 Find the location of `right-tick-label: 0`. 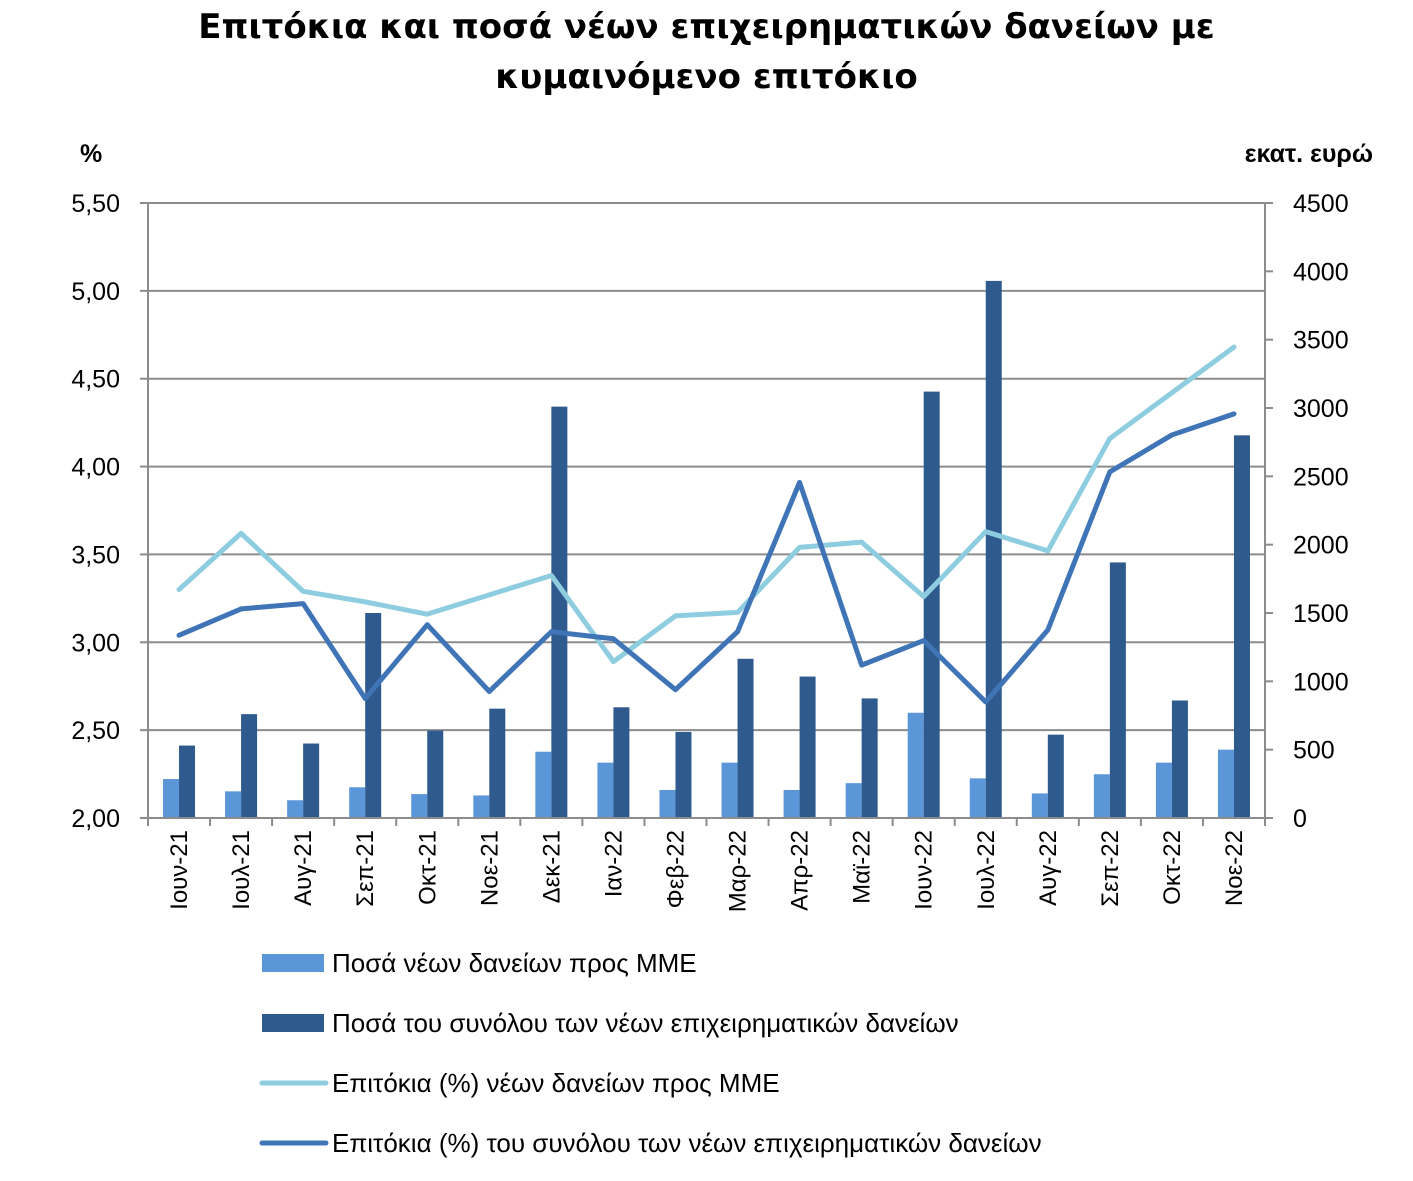

right-tick-label: 0 is located at coordinates (1300, 819).